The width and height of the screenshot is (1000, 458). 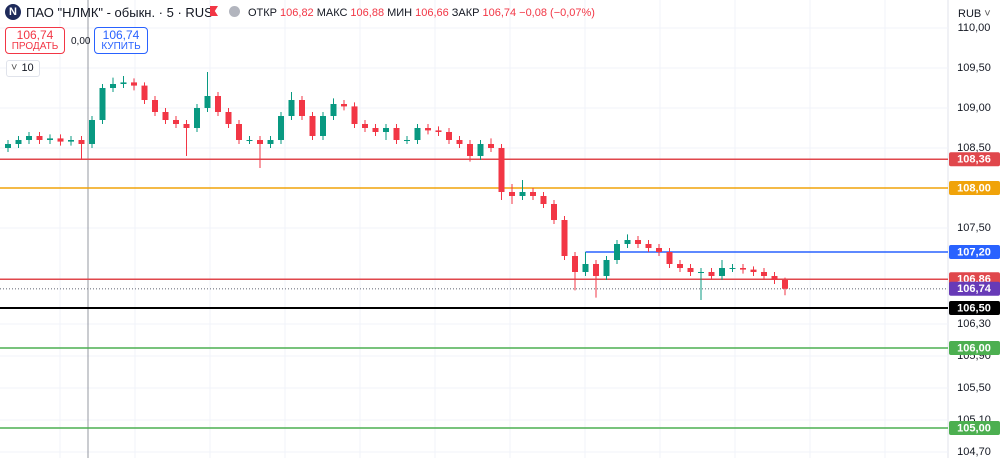 I want to click on buy-button: 106,74 КУПИТЬ, so click(x=121, y=40).